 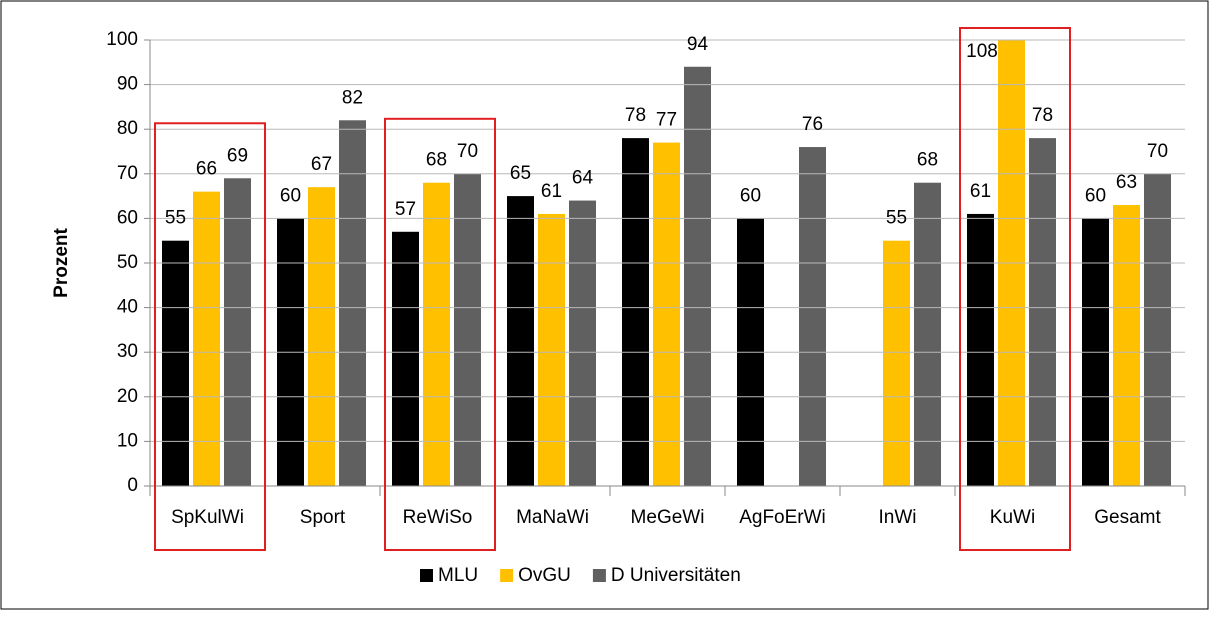 I want to click on y-tick-label: 30, so click(x=127, y=351).